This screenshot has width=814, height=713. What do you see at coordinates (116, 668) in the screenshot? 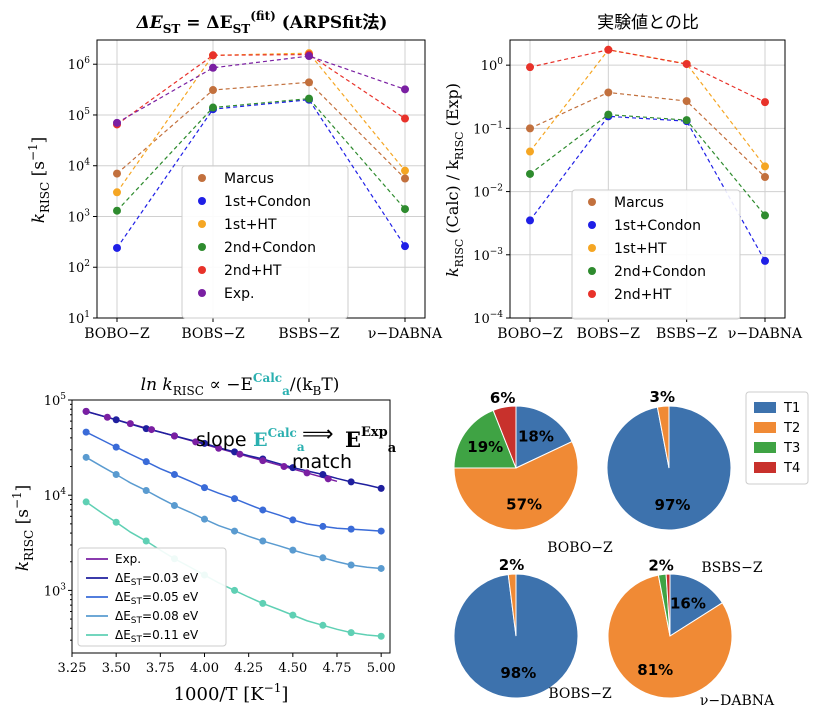
I see `x-tick-label: 3.50` at bounding box center [116, 668].